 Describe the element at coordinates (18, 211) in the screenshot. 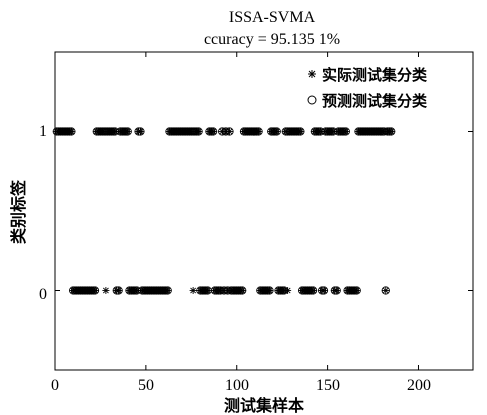

I see `y-axis-label: 类别标签` at that location.